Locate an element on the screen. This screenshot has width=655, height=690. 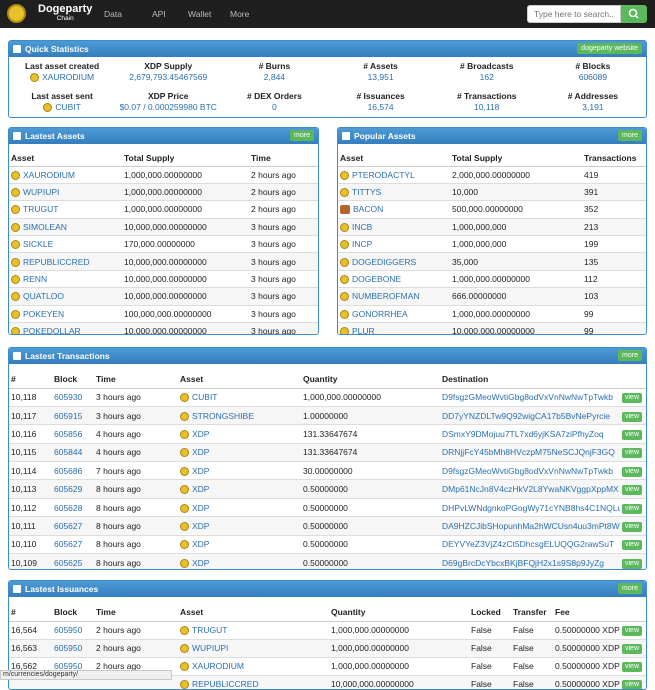
cell-link: 605686 is located at coordinates (68, 470).